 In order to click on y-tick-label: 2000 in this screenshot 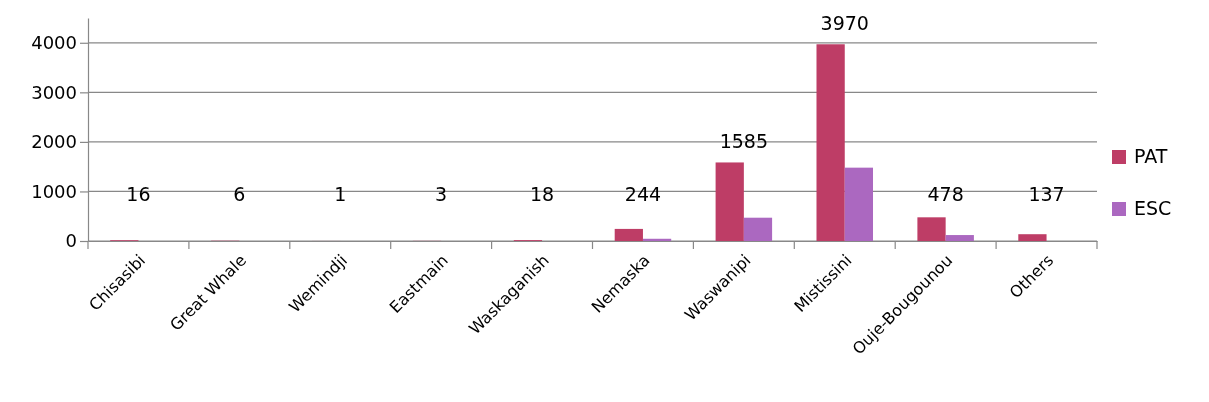, I will do `click(54, 142)`.